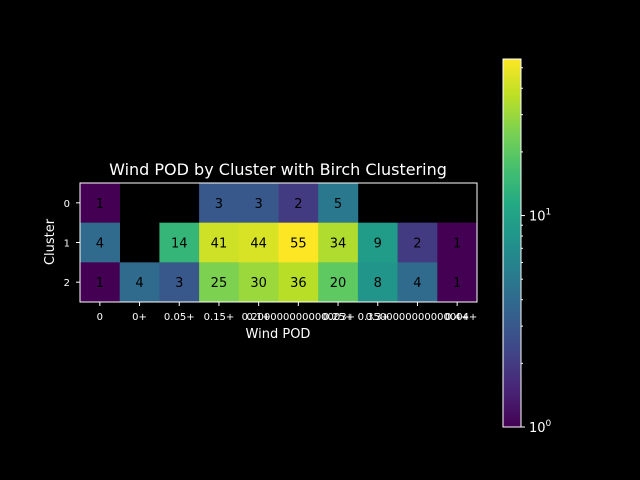  Describe the element at coordinates (67, 244) in the screenshot. I see `y-tick-label: 1` at that location.